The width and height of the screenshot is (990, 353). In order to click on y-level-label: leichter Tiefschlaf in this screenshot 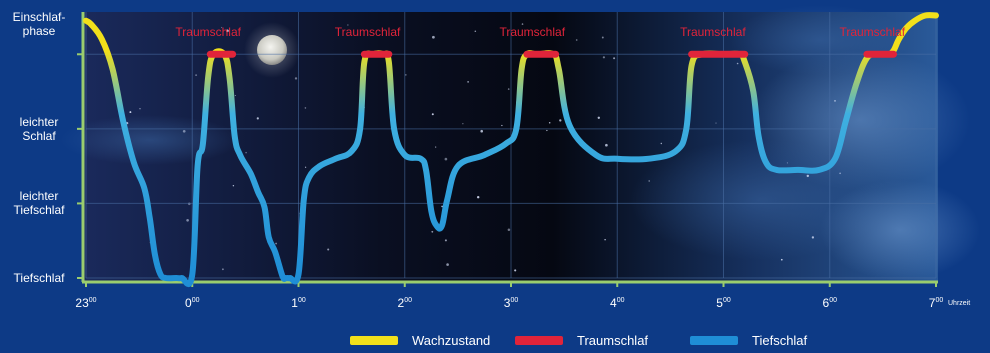, I will do `click(39, 203)`.